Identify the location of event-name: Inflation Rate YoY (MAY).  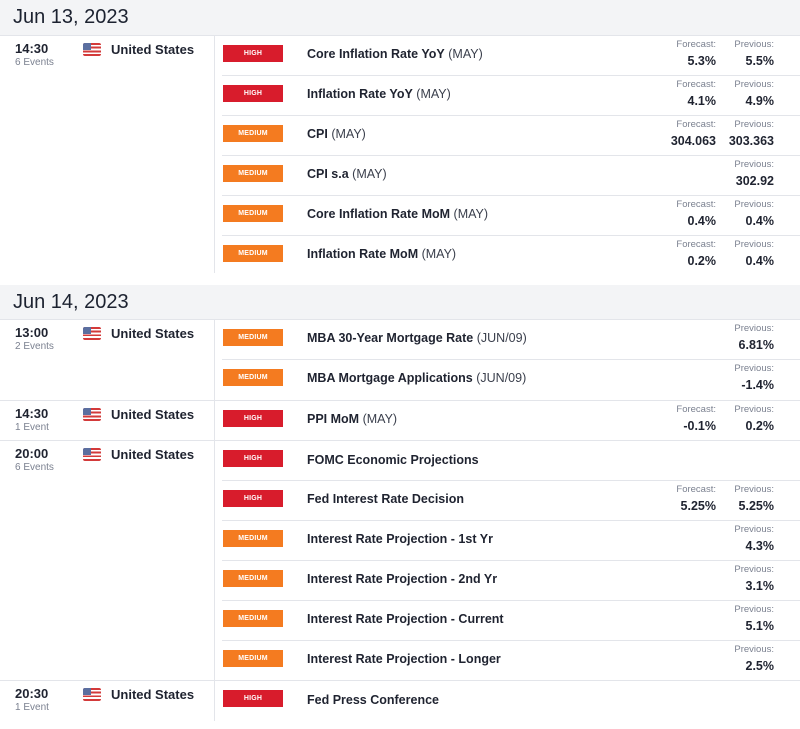
(379, 94).